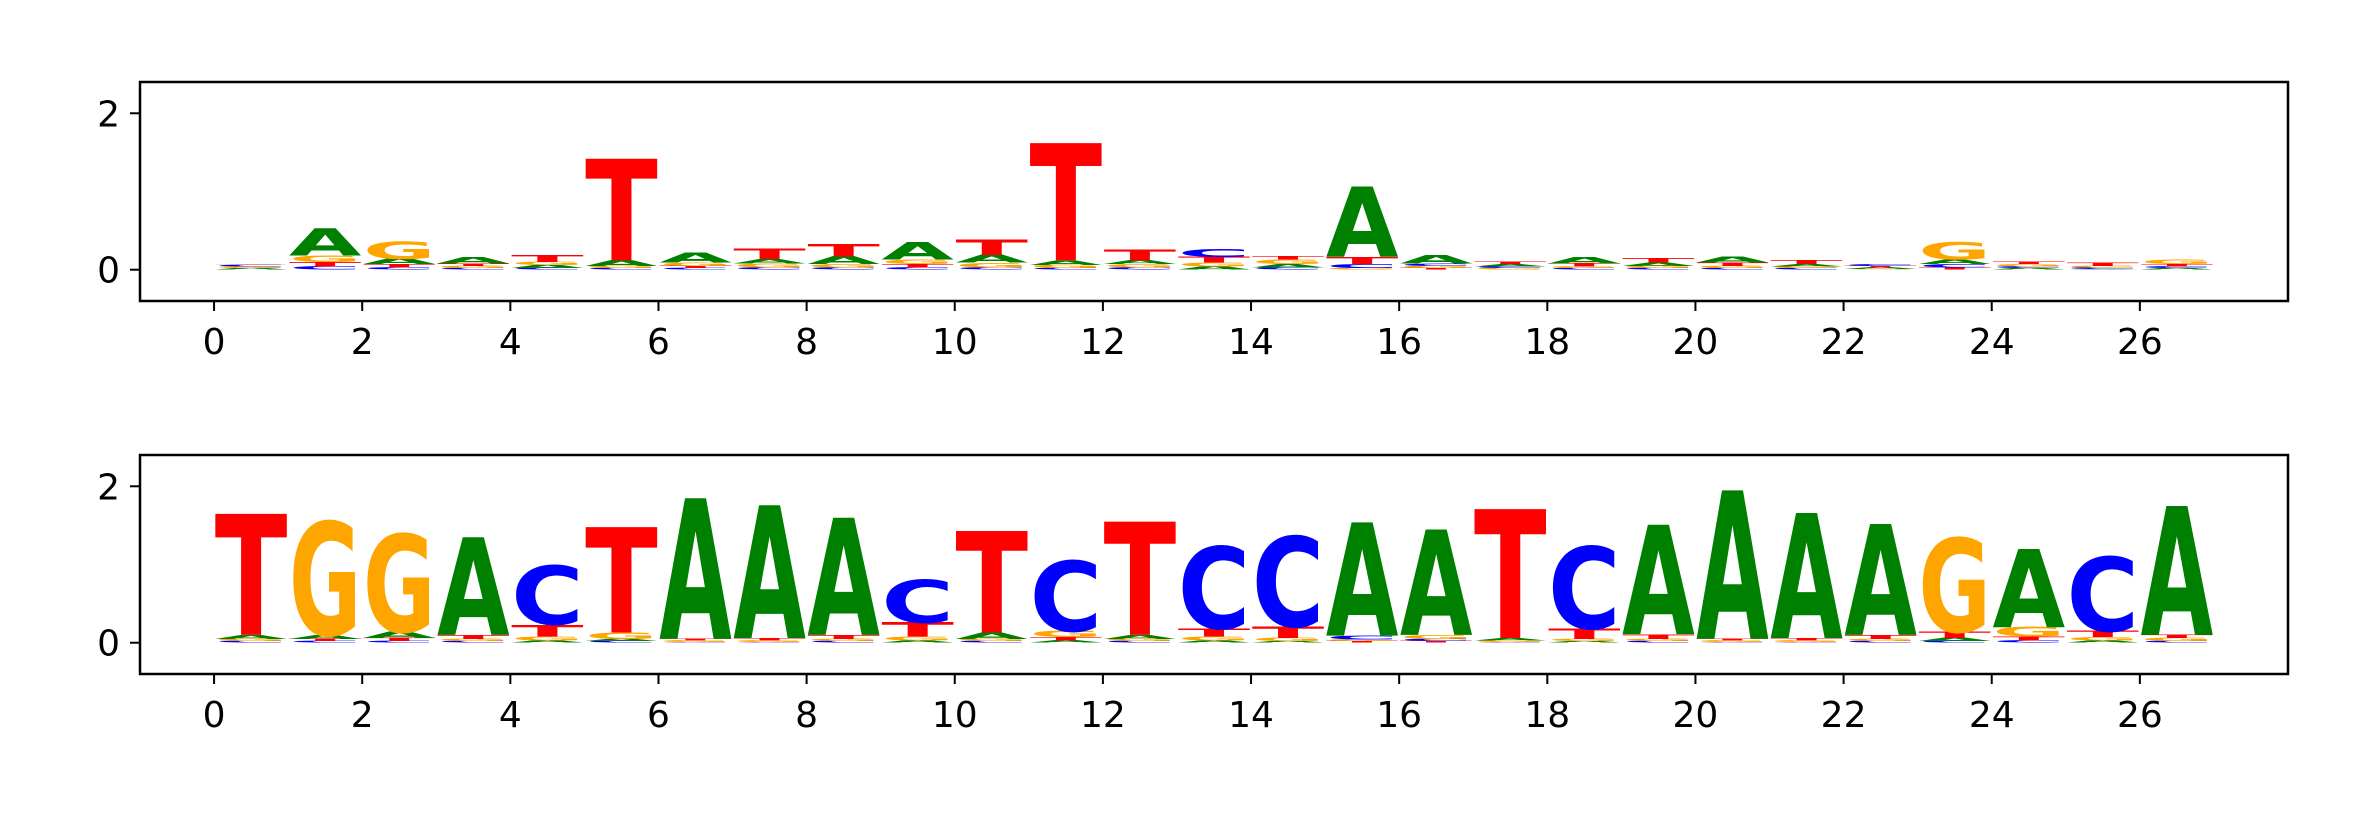 The width and height of the screenshot is (2362, 826). What do you see at coordinates (1547, 715) in the screenshot?
I see `x-tick-label: 18` at bounding box center [1547, 715].